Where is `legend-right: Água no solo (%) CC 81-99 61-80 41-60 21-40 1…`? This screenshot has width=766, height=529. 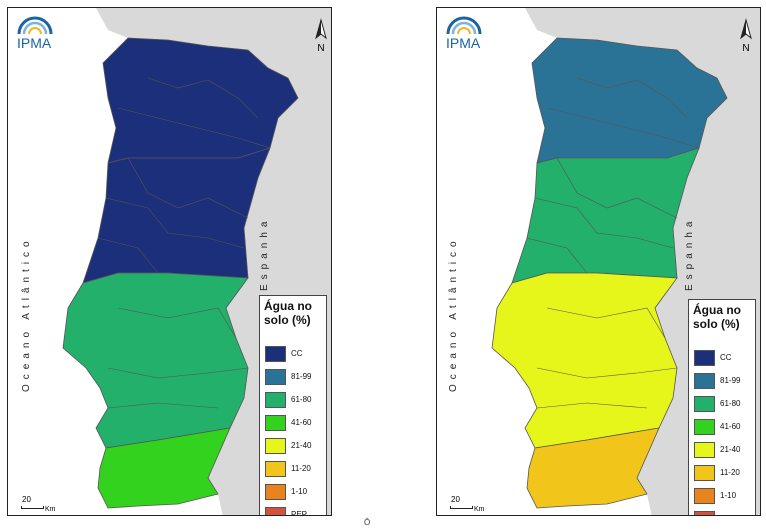
legend-right: Água no solo (%) CC 81-99 61-80 41-60 21-40 1… is located at coordinates (722, 407).